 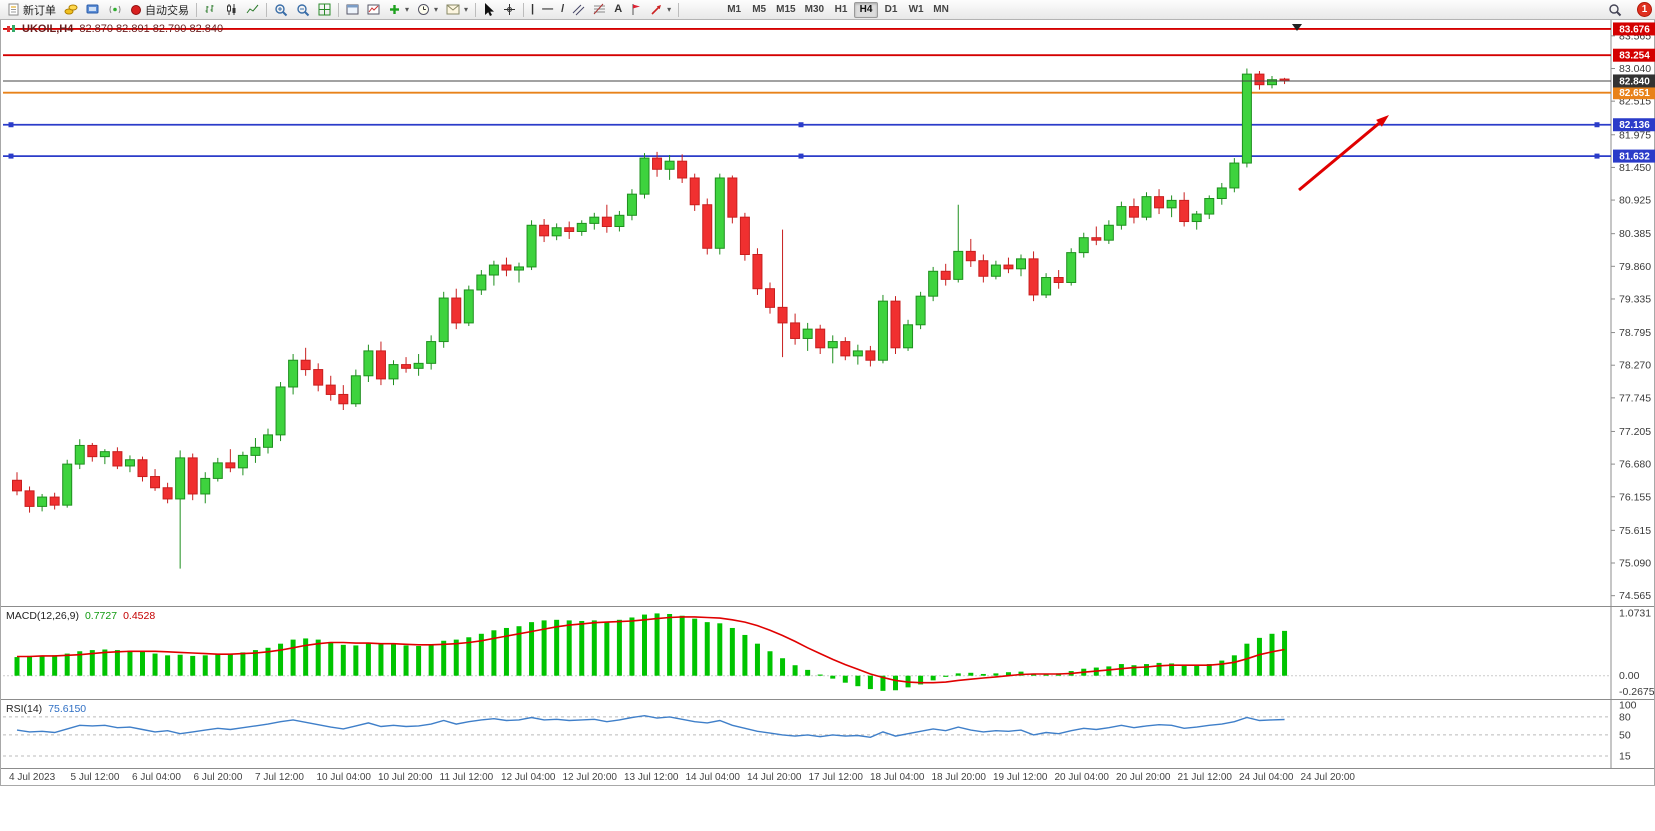 What do you see at coordinates (115, 9) in the screenshot?
I see `signals-button` at bounding box center [115, 9].